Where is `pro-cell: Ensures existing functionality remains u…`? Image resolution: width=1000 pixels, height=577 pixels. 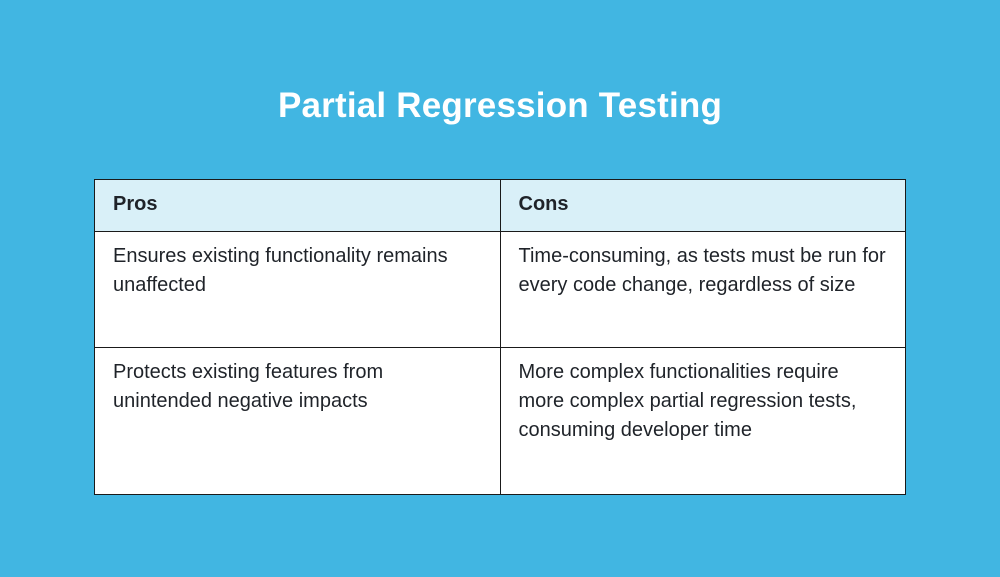 pro-cell: Ensures existing functionality remains u… is located at coordinates (297, 289).